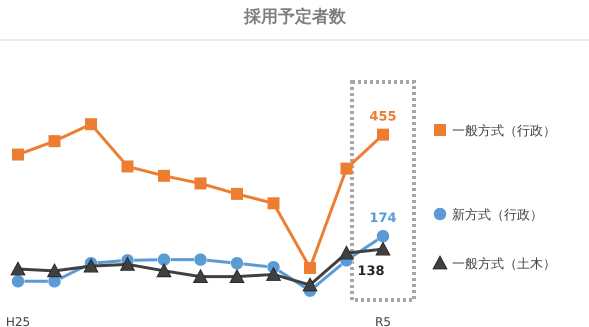  What do you see at coordinates (504, 131) in the screenshot?
I see `legend-label: 一般方式（行政）` at bounding box center [504, 131].